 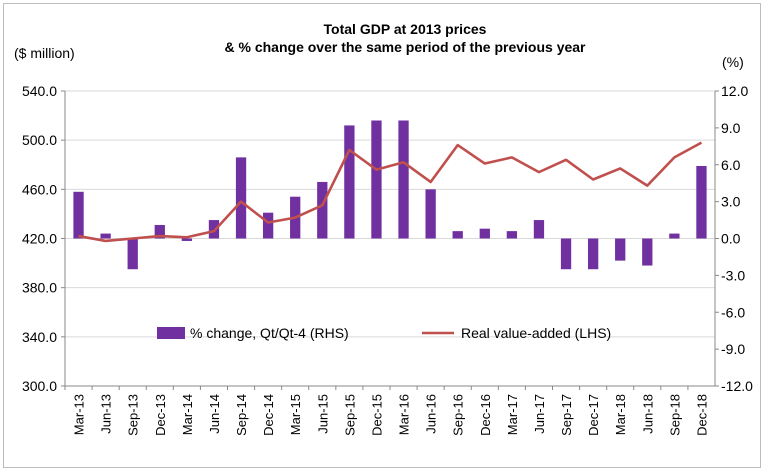 What do you see at coordinates (44, 53) in the screenshot?
I see `left-axis-unit: ($ million)` at bounding box center [44, 53].